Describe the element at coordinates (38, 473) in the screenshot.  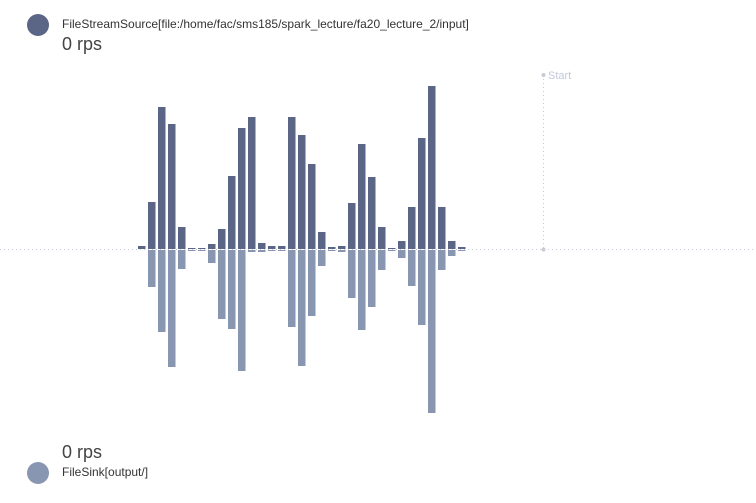
I see `sink-node-dot` at that location.